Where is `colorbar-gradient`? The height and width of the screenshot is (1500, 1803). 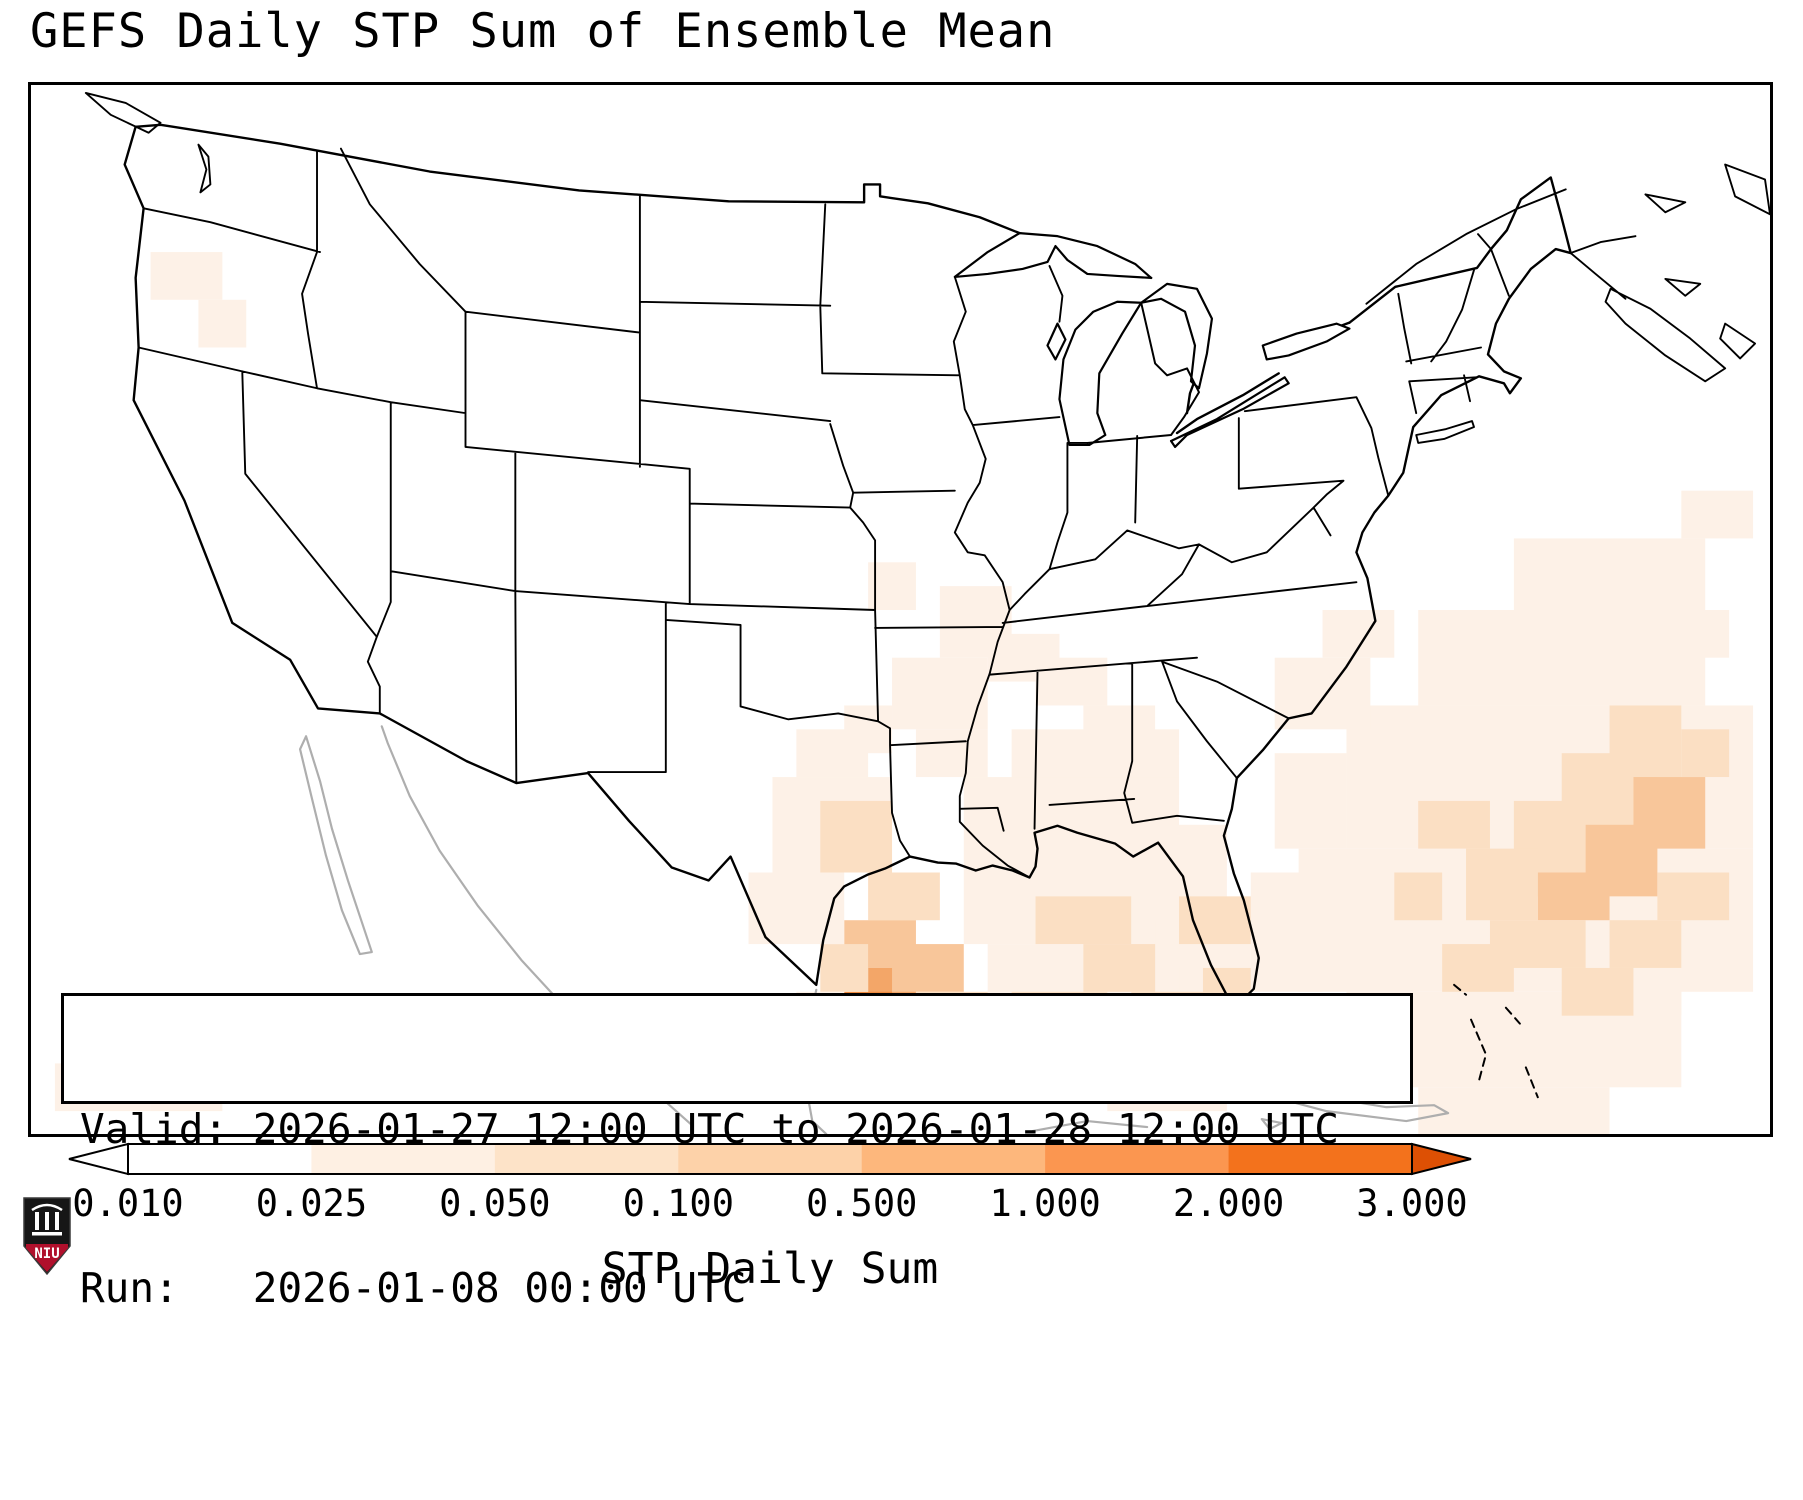 colorbar-gradient is located at coordinates (770, 1159).